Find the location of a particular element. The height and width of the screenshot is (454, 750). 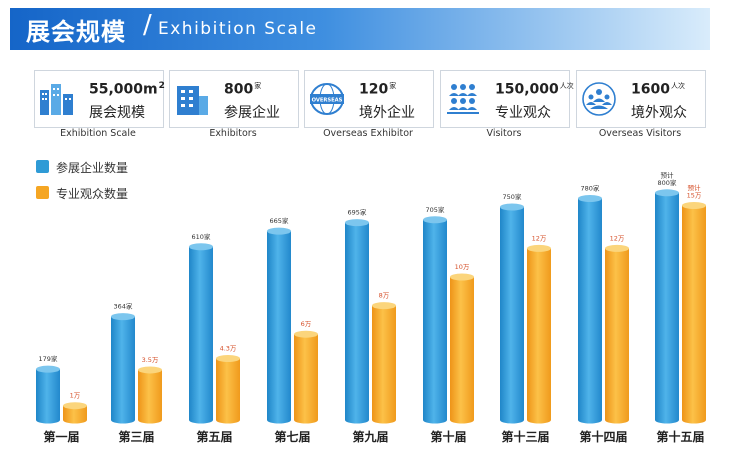

stat-label: 境外企业 is located at coordinates (387, 113).